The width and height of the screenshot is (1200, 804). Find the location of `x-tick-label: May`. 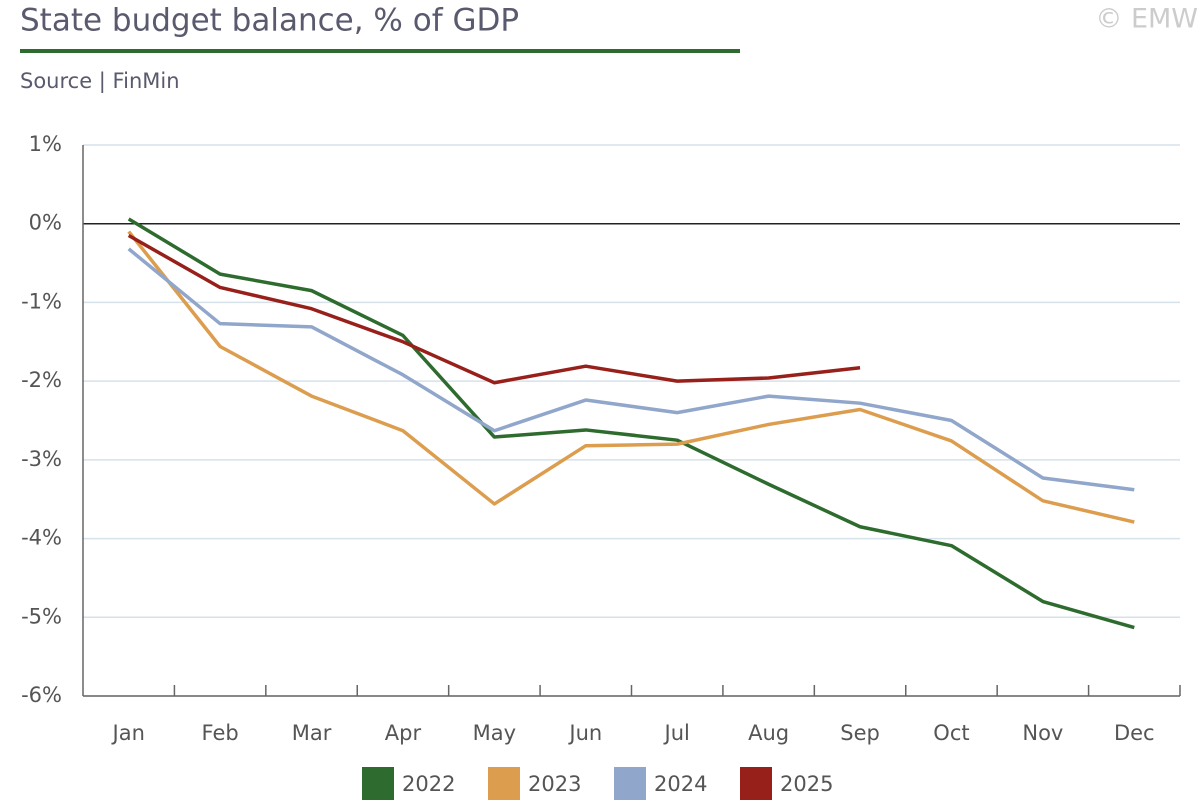

x-tick-label: May is located at coordinates (494, 733).